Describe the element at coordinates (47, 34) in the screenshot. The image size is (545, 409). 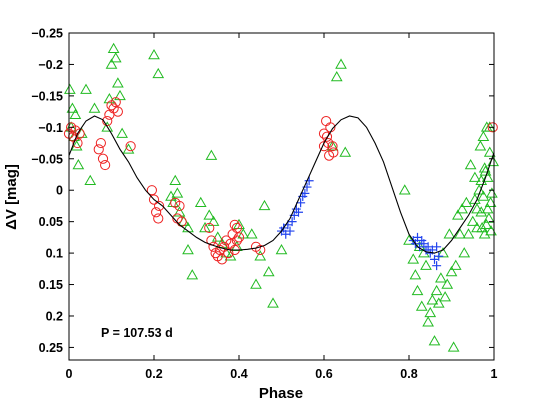
I see `y-tick-label: −0.25` at that location.